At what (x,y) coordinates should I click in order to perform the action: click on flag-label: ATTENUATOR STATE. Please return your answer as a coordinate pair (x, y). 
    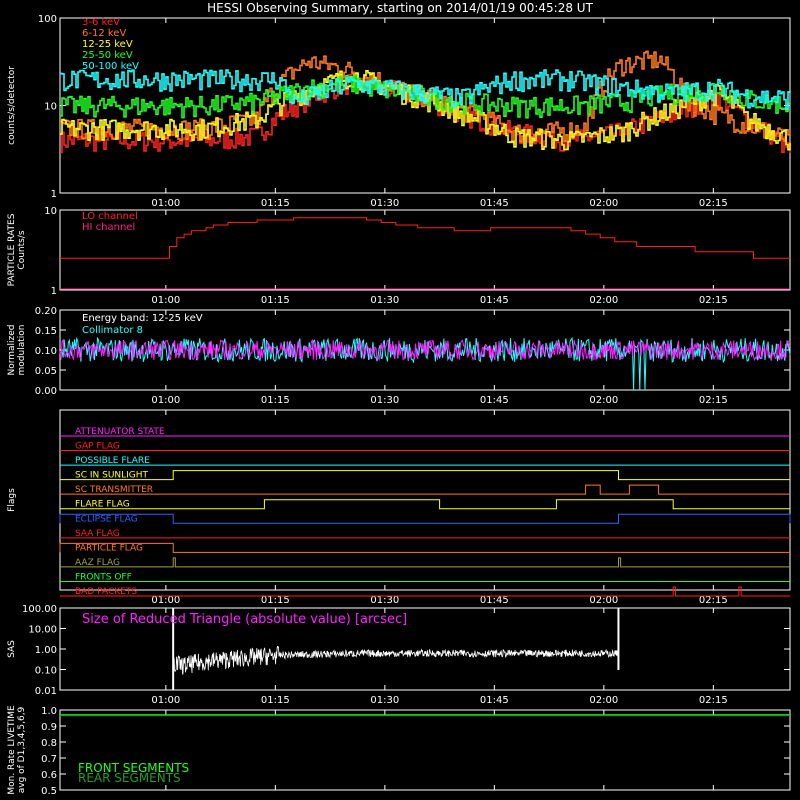
    Looking at the image, I should click on (120, 432).